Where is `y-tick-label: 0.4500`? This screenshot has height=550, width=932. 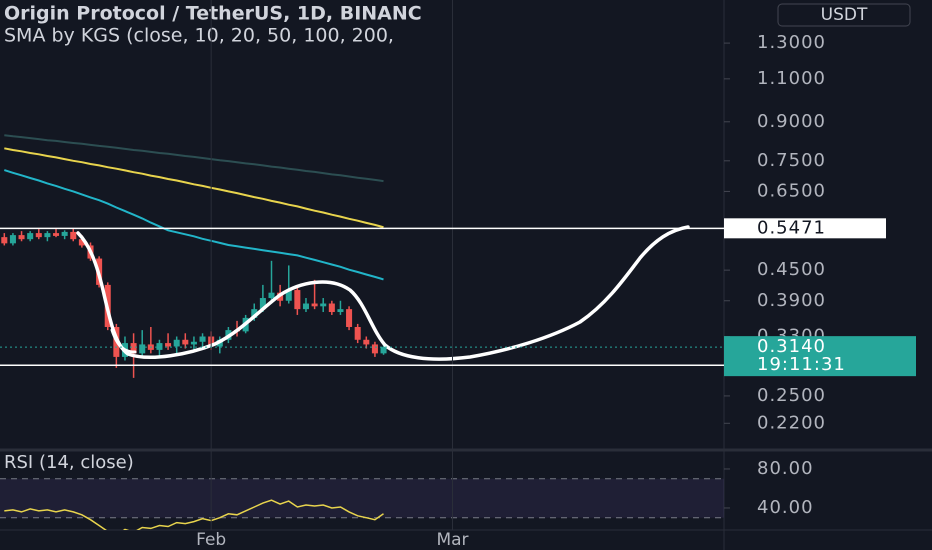
y-tick-label: 0.4500 is located at coordinates (791, 269).